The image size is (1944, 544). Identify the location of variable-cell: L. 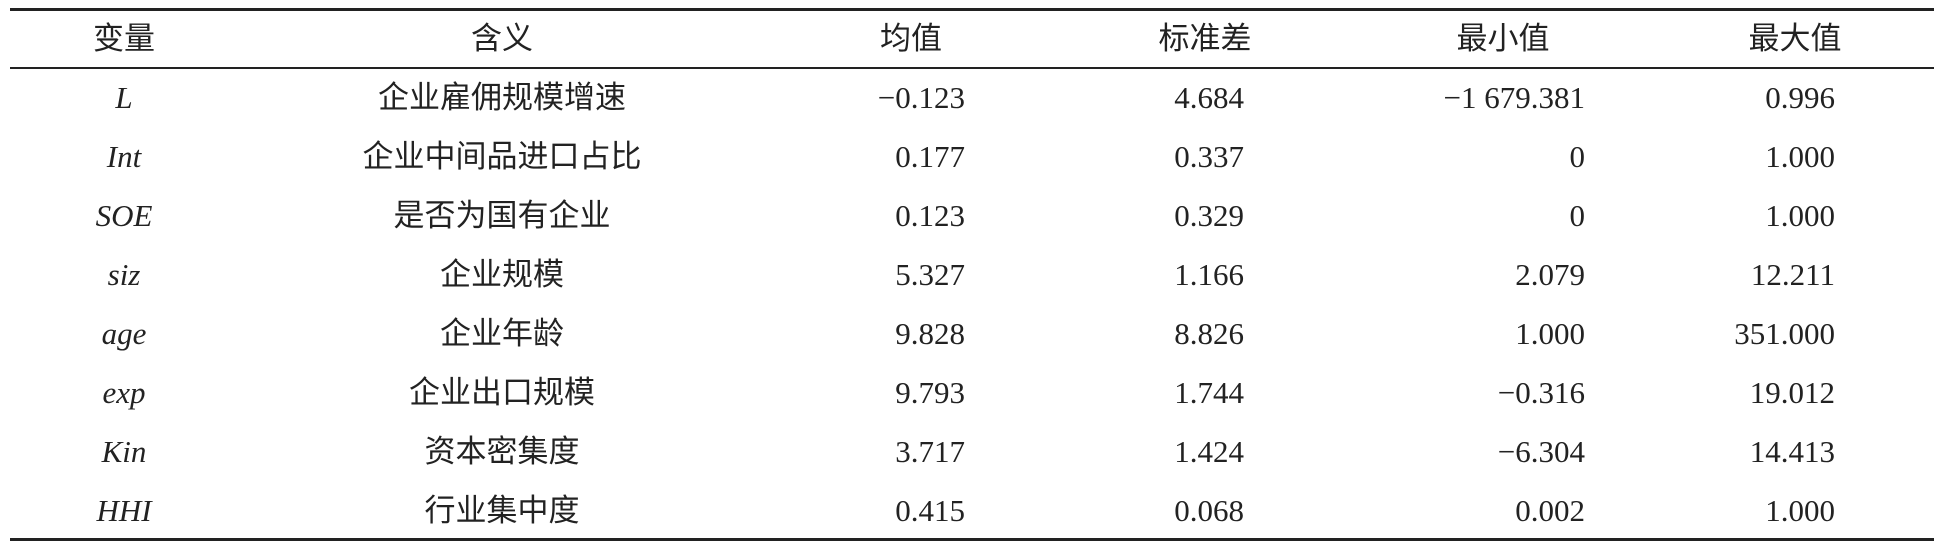
(124, 97).